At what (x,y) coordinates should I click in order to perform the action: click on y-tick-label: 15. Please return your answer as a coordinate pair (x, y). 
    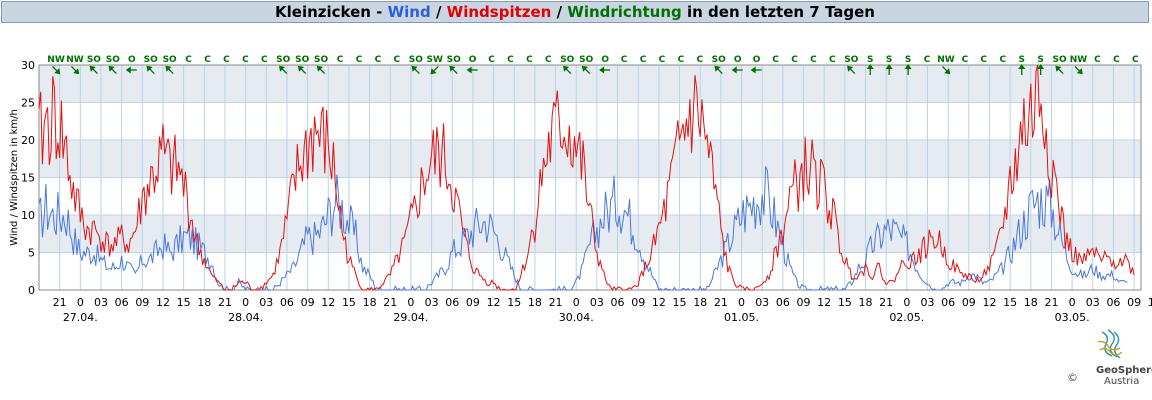
    Looking at the image, I should click on (28, 178).